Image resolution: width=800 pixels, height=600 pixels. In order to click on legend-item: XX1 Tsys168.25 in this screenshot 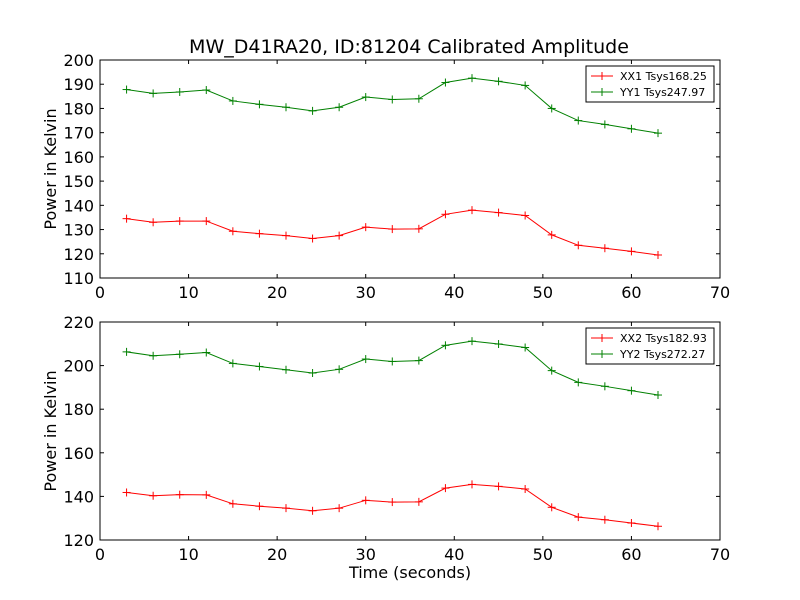, I will do `click(649, 76)`.